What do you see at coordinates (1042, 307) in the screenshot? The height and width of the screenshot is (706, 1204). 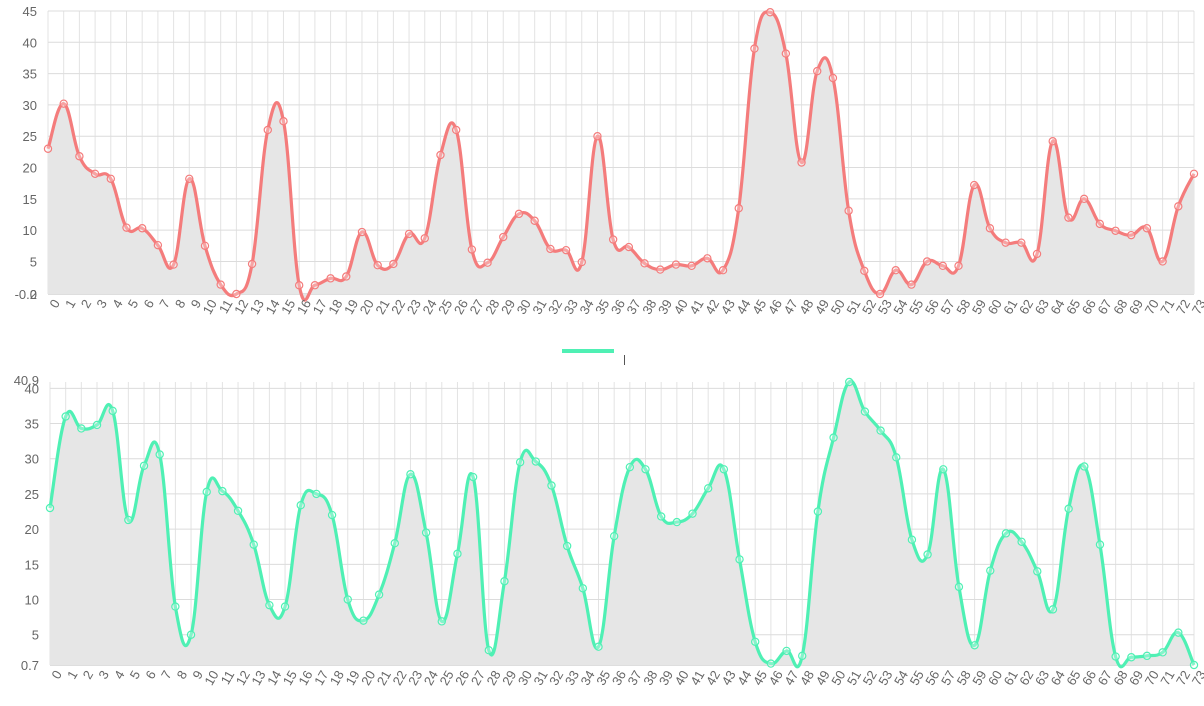 I see `x-tick-label: 63` at bounding box center [1042, 307].